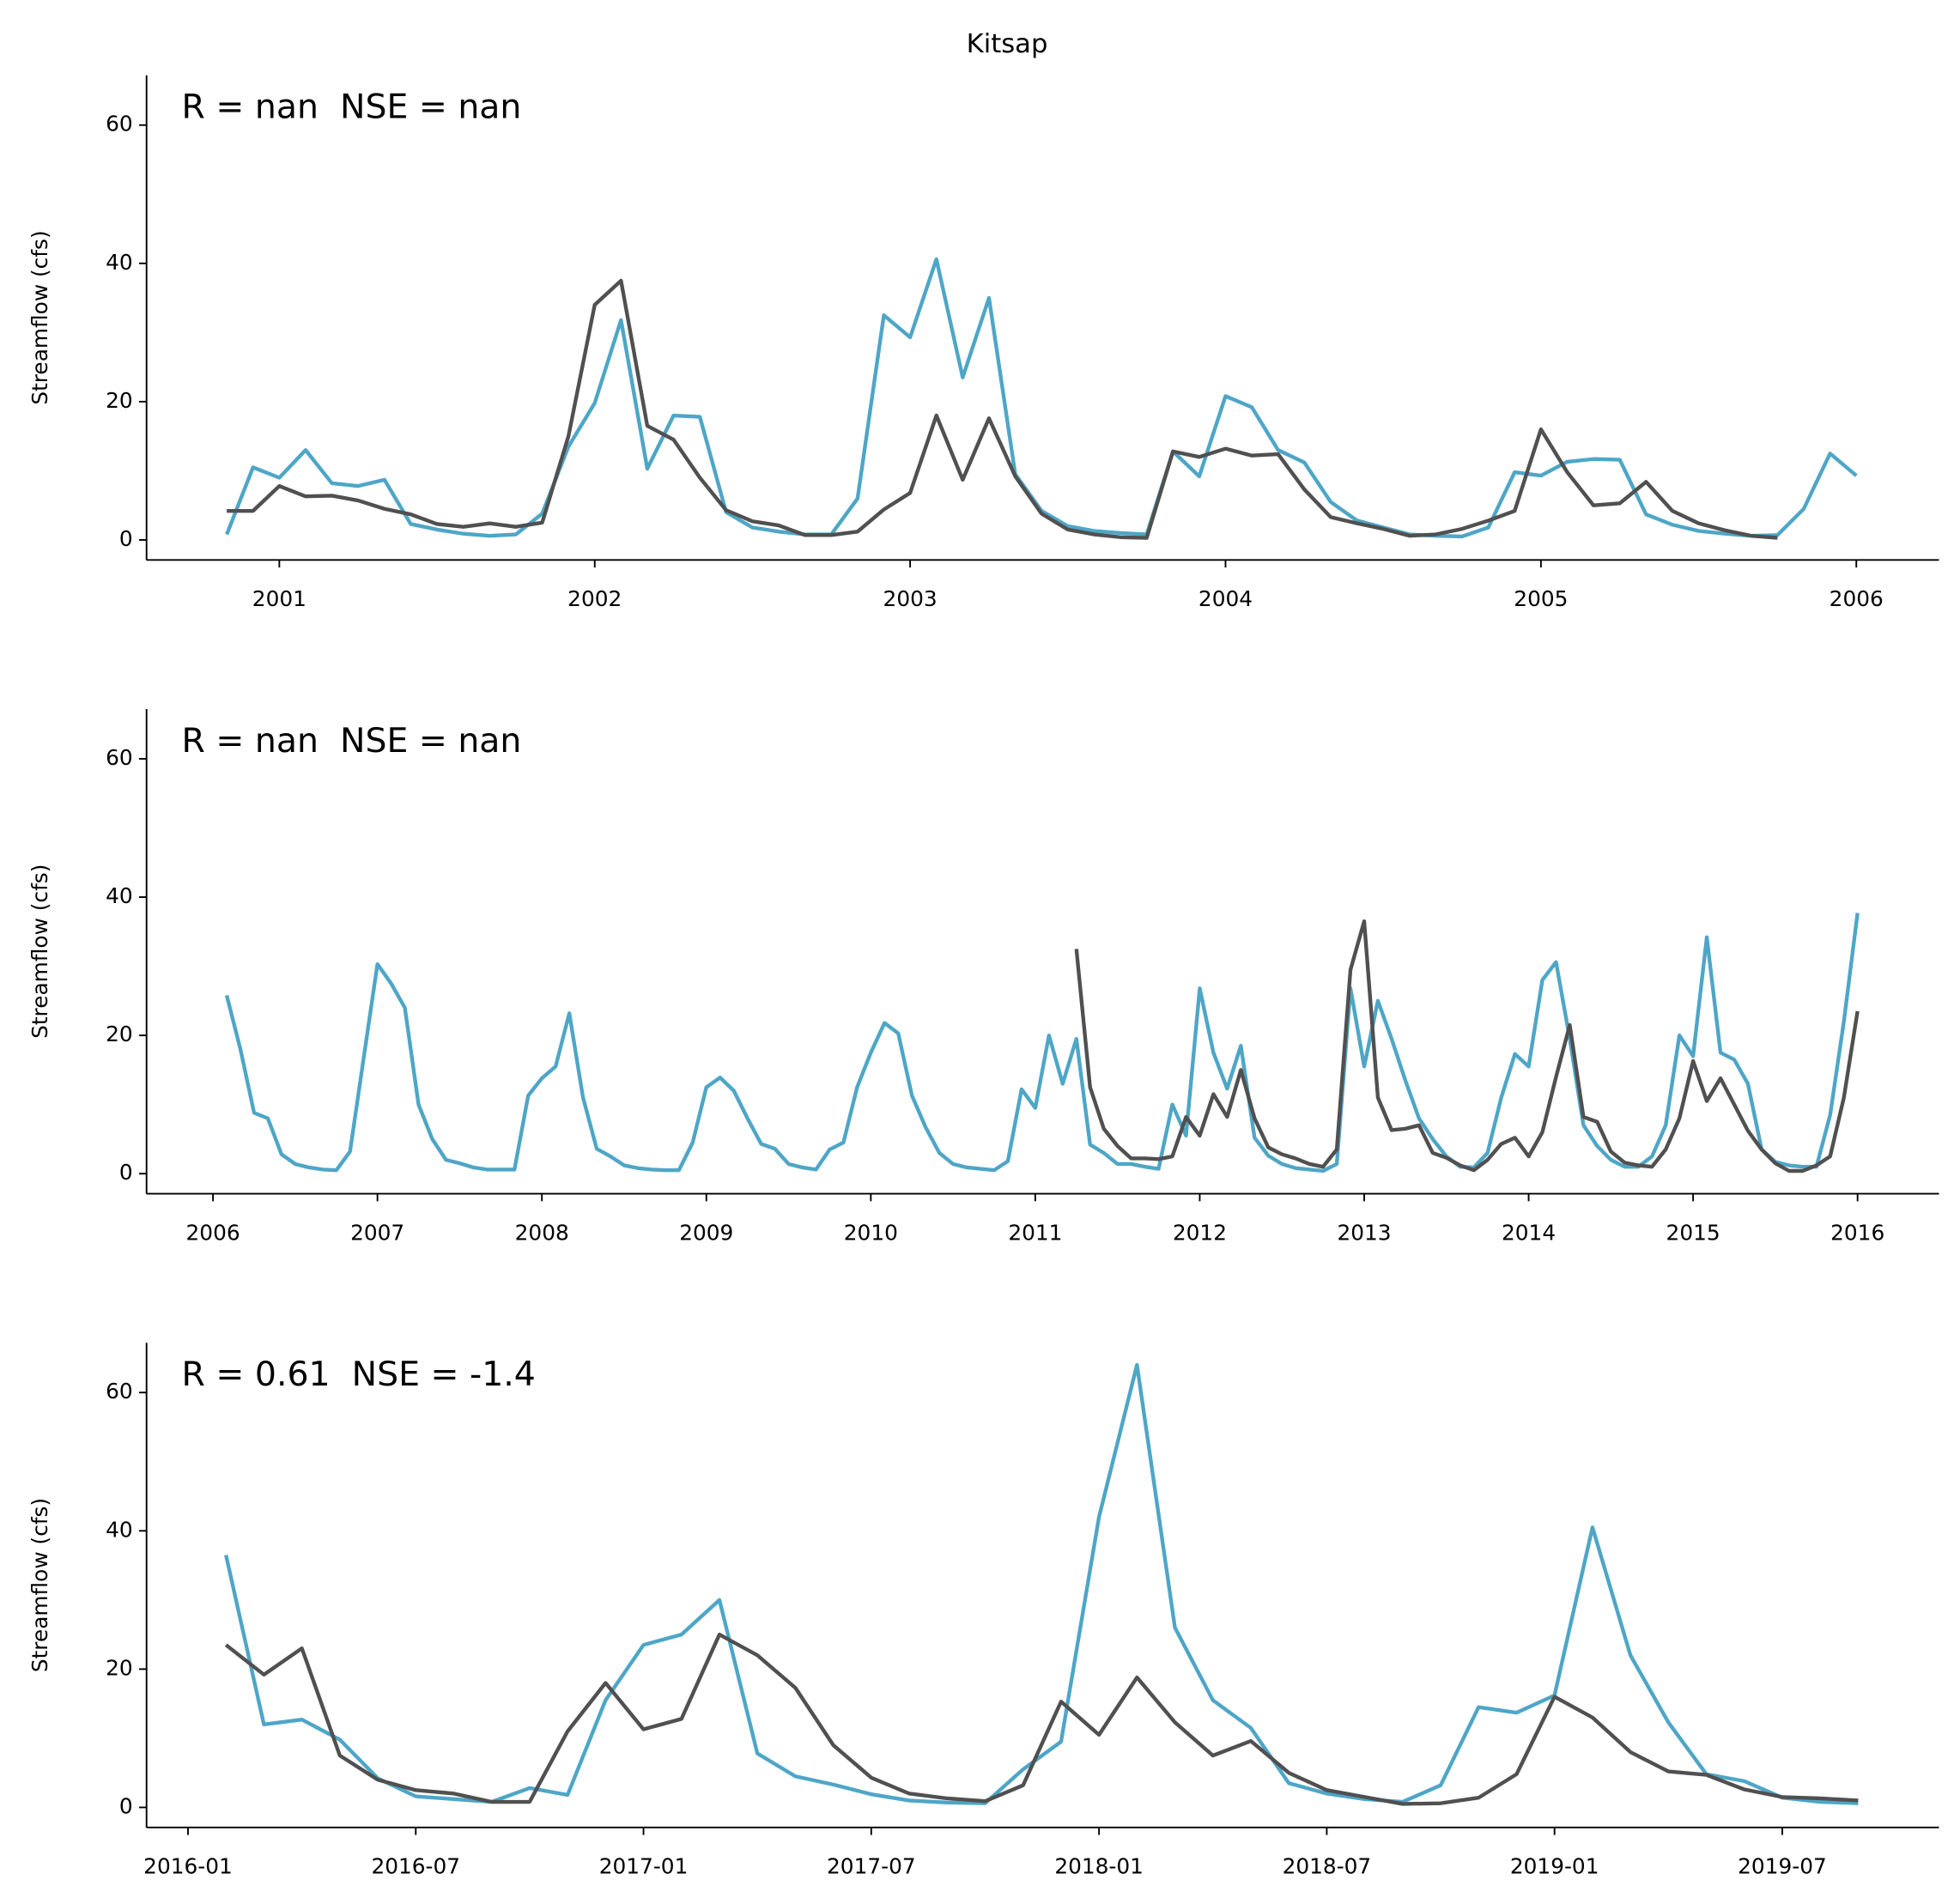 The width and height of the screenshot is (1954, 1904). I want to click on x-tick-label: 2005, so click(1541, 599).